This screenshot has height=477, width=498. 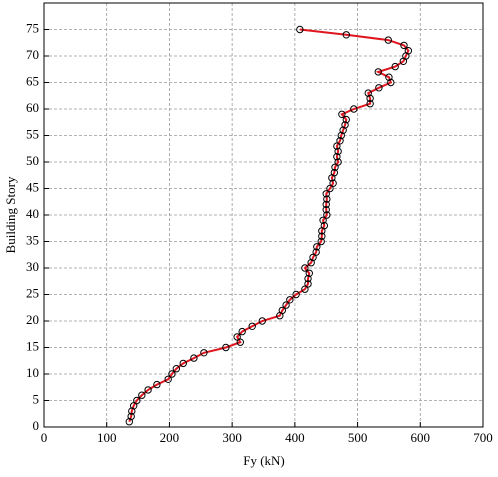 I want to click on x-tick-label: 0, so click(x=44, y=437).